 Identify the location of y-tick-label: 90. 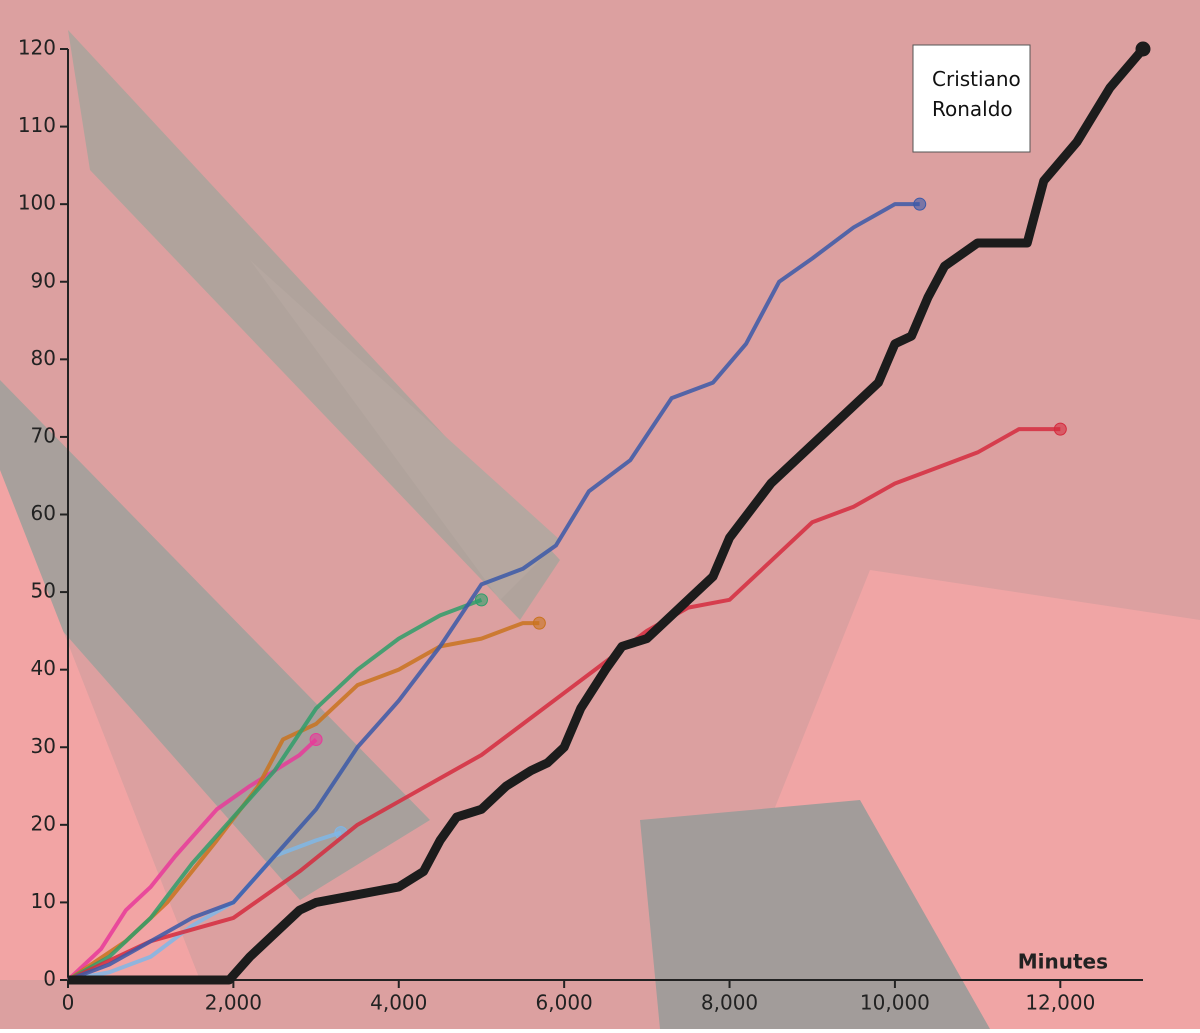
(43, 280).